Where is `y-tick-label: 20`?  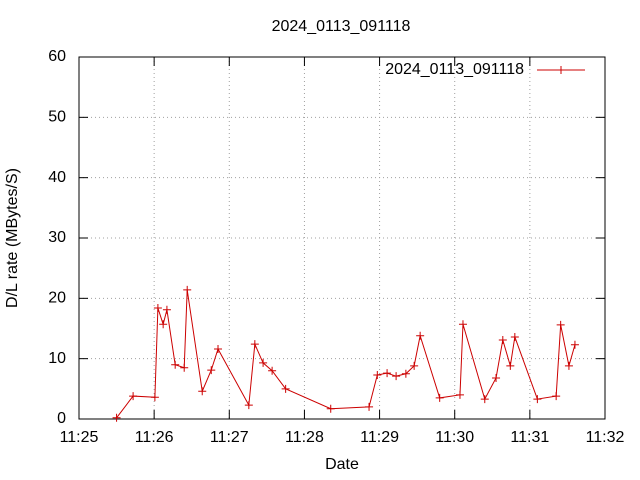
y-tick-label: 20 is located at coordinates (57, 298).